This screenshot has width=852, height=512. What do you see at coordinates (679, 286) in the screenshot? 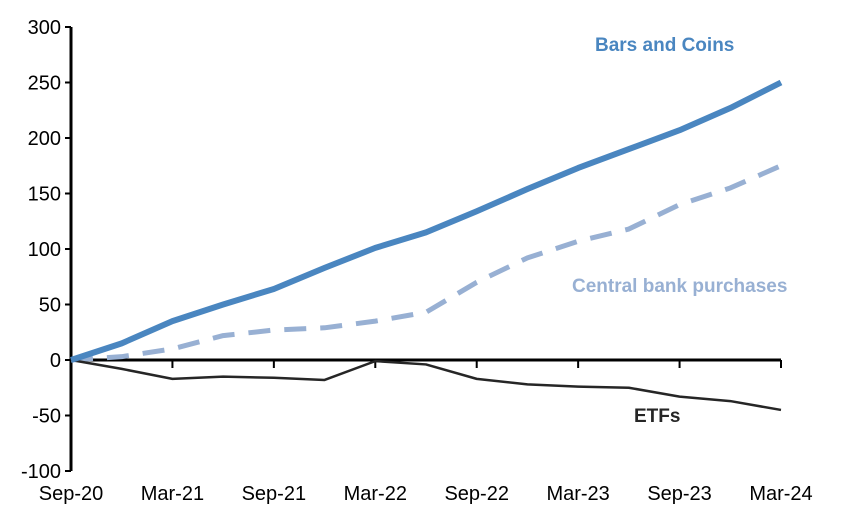
I see `series-label-central-bank: Central bank purchases` at bounding box center [679, 286].